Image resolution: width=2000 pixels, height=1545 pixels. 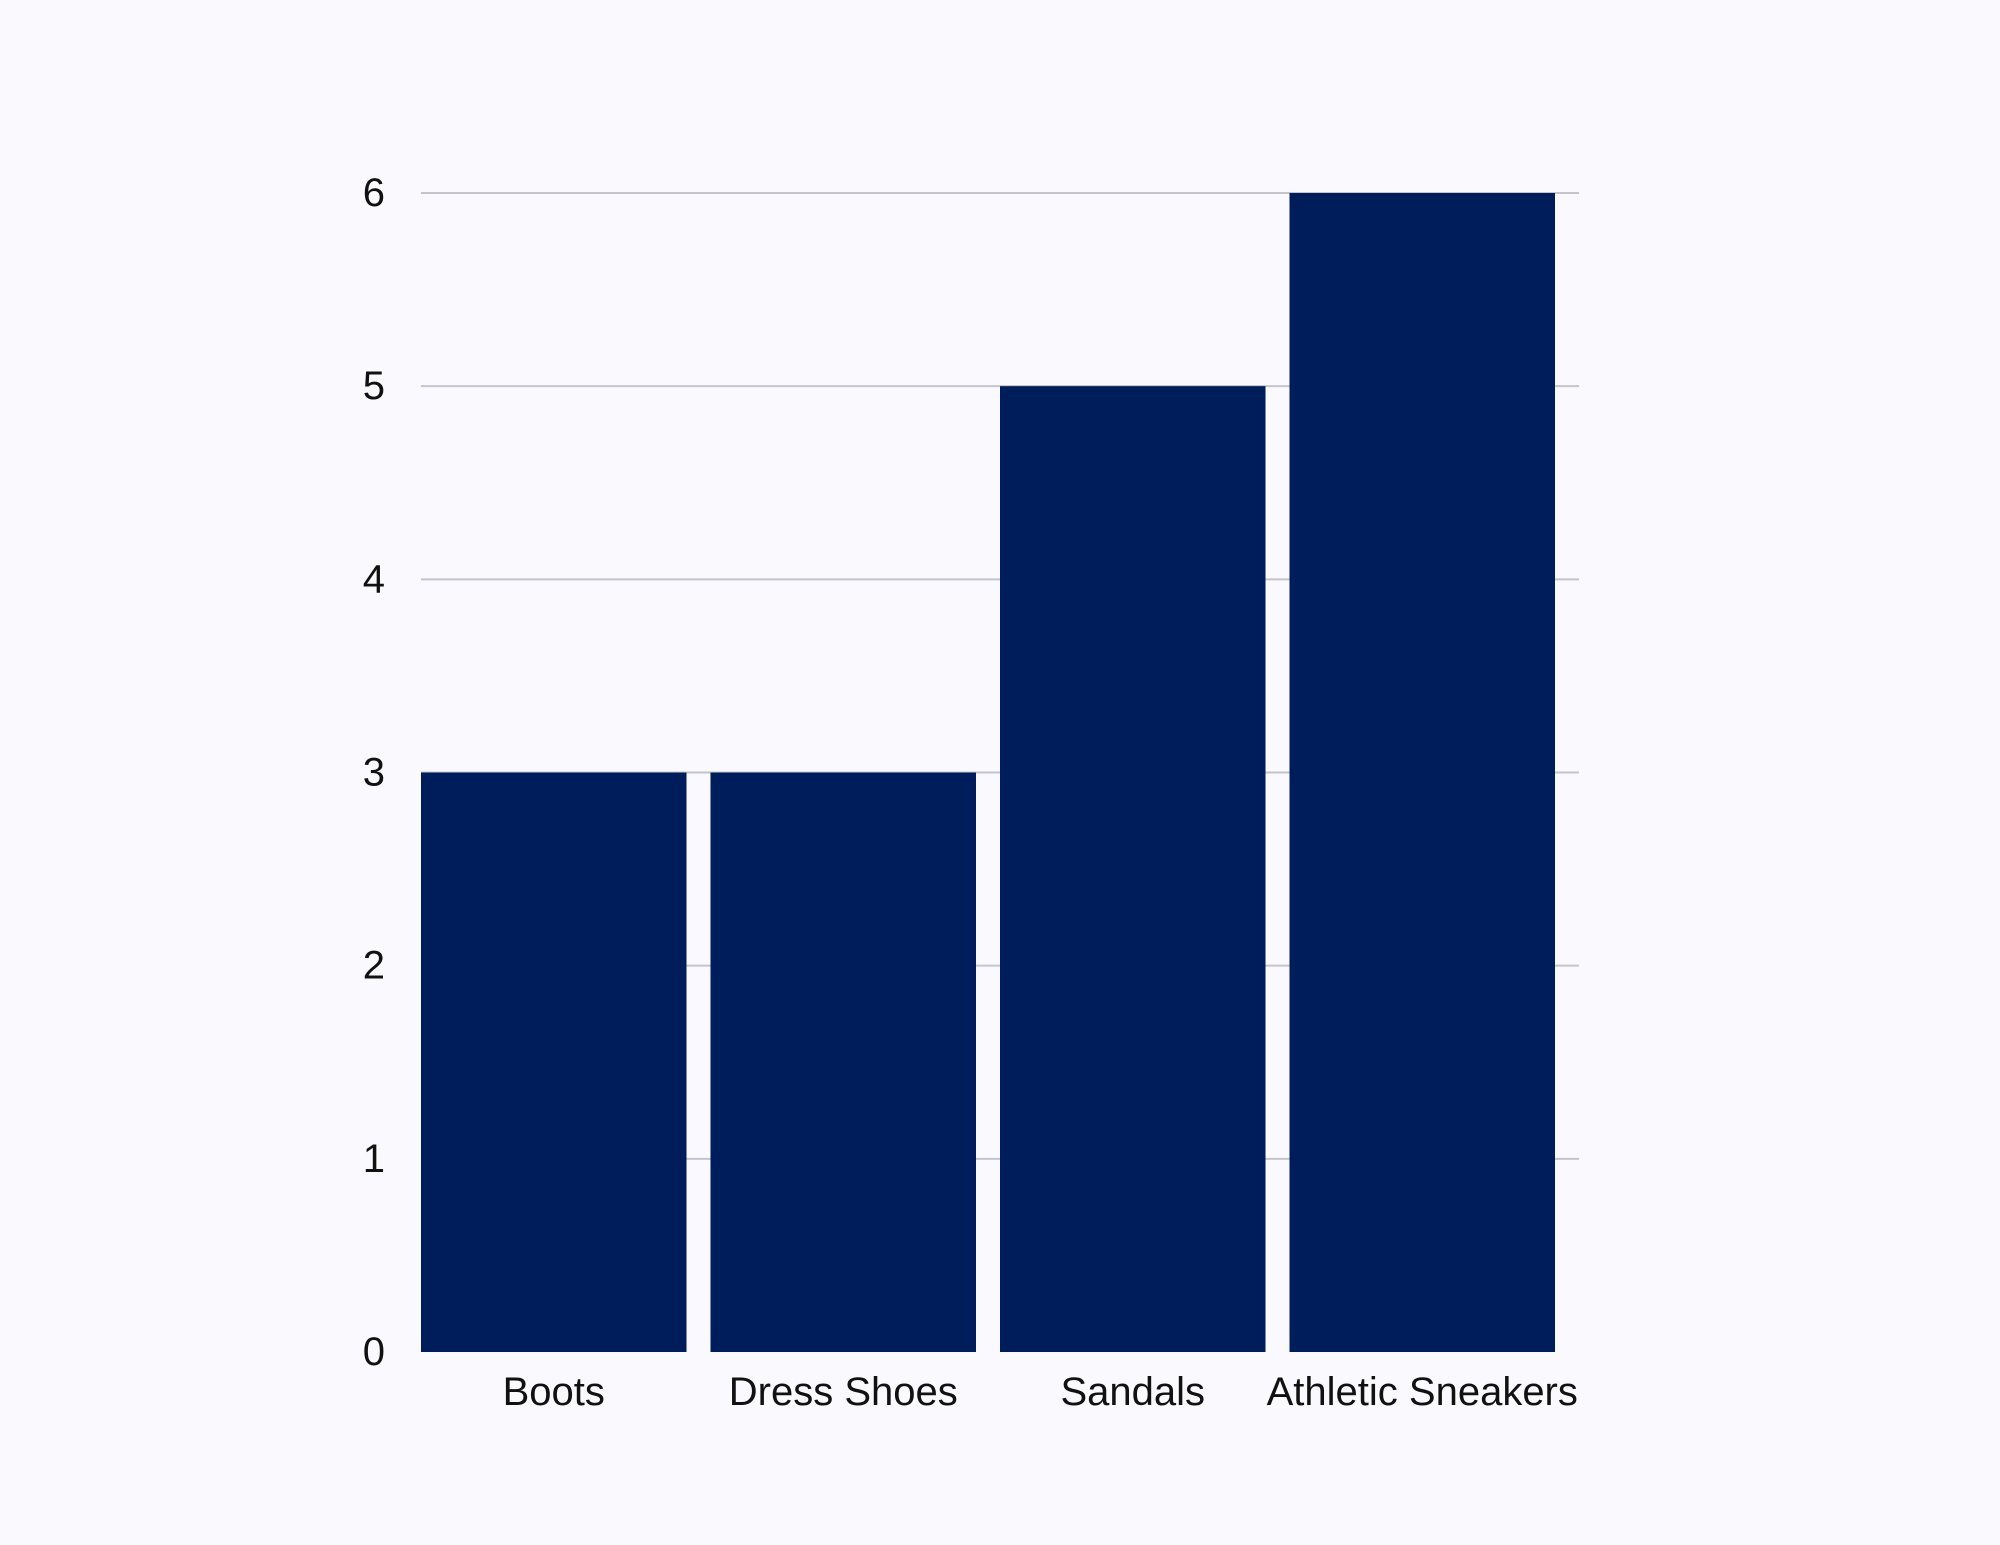 I want to click on y-tick-label: 4, so click(x=374, y=579).